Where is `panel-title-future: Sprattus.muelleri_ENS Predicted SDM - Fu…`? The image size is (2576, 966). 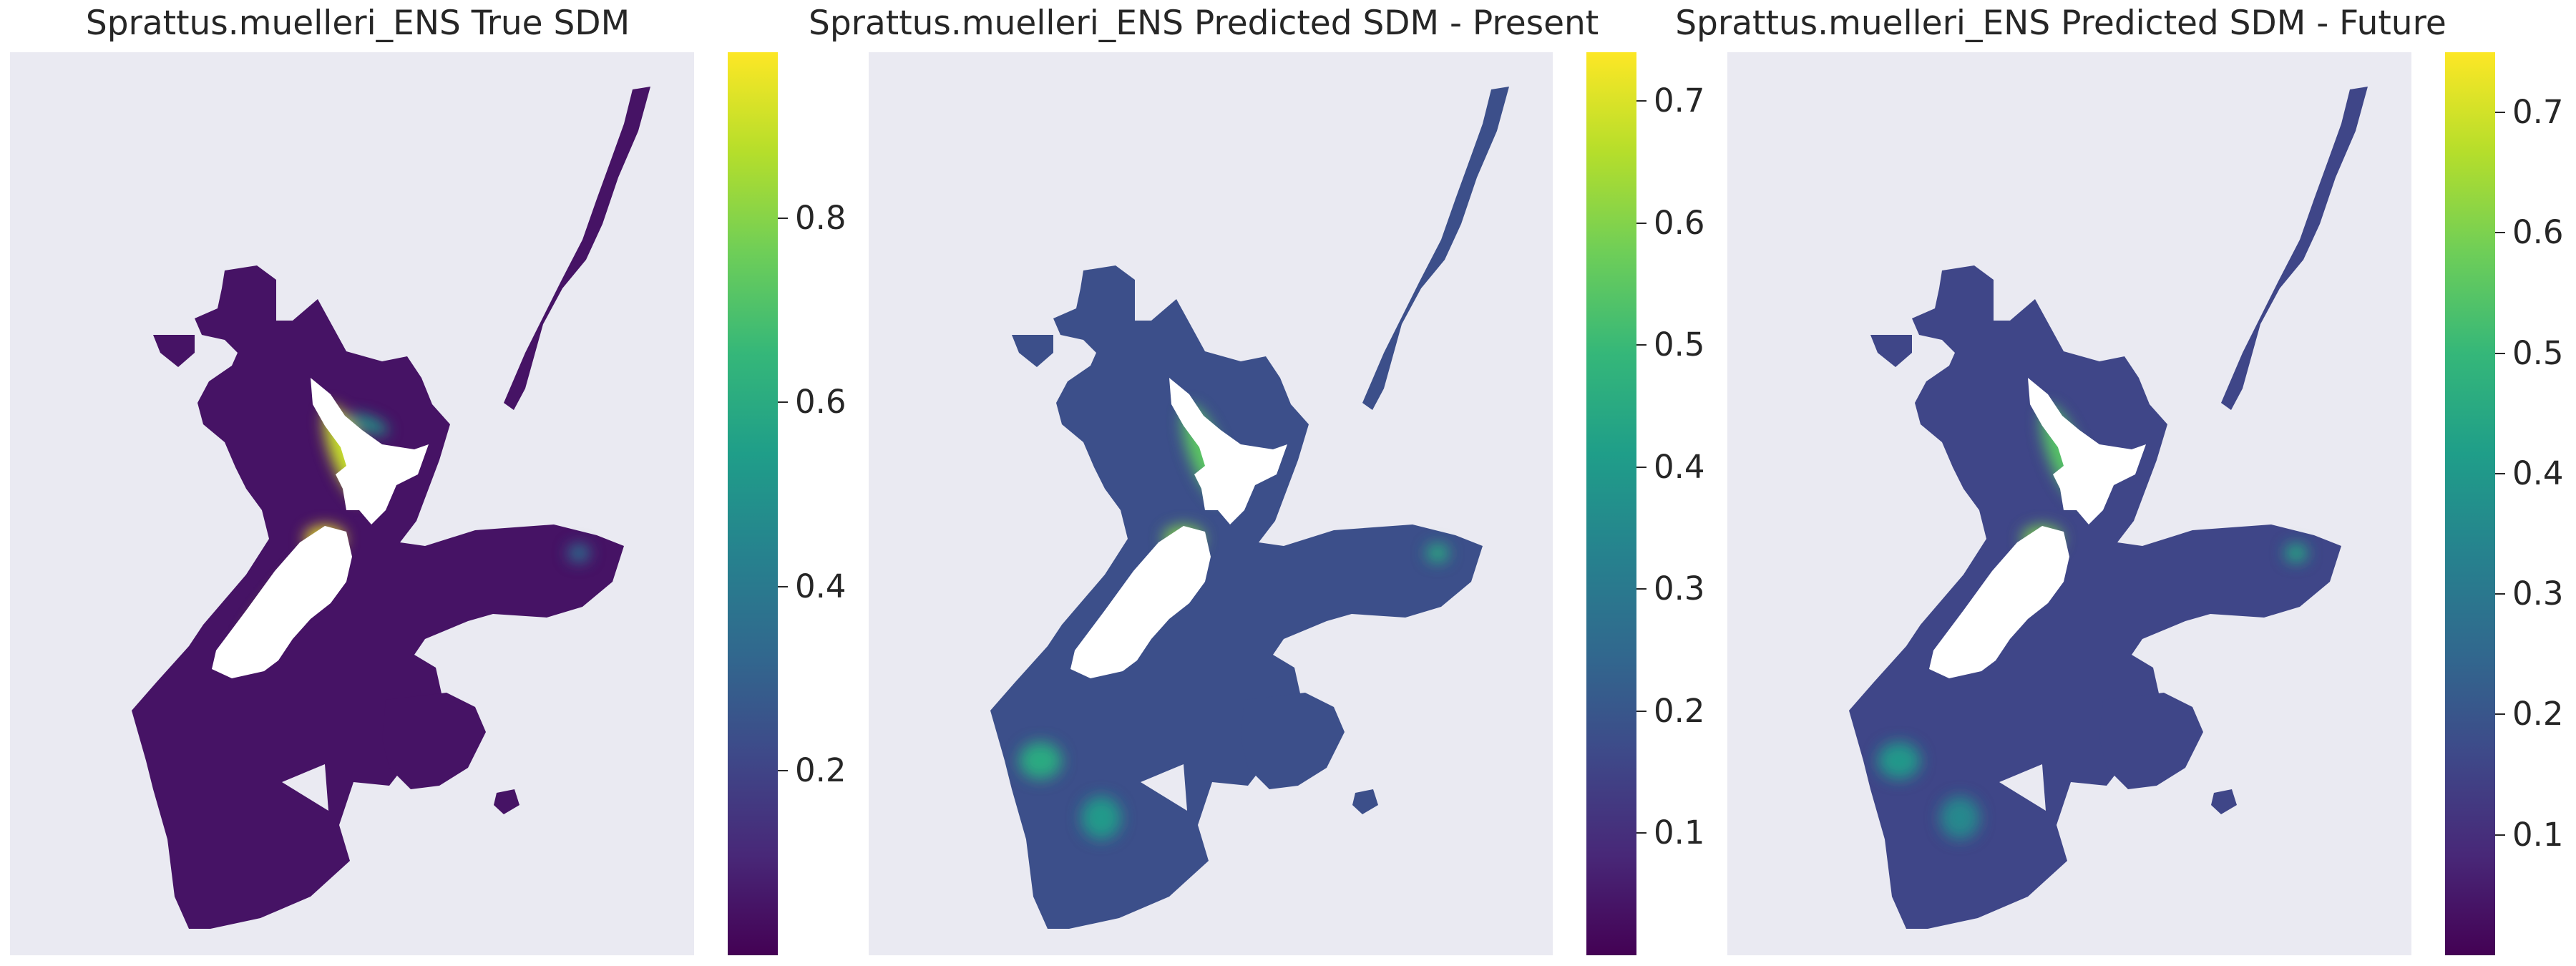
panel-title-future: Sprattus.muelleri_ENS Predicted SDM - Fu… is located at coordinates (2060, 23).